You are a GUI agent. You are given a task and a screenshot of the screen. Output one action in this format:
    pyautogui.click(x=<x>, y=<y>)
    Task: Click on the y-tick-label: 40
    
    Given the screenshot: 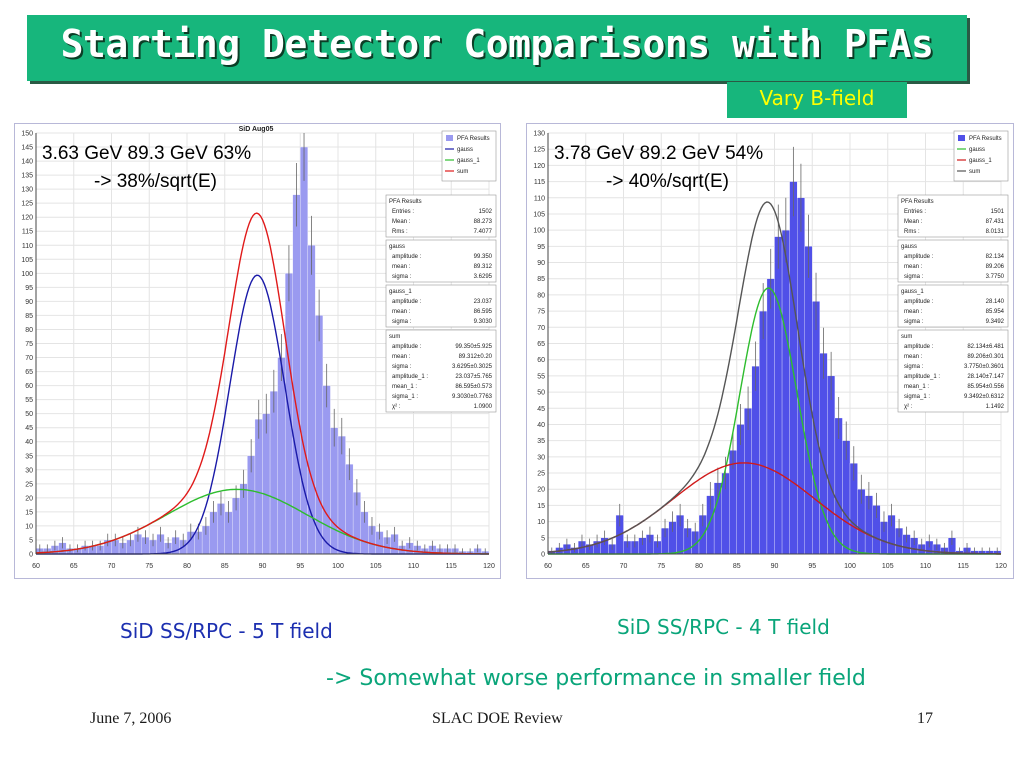 What is the action you would take?
    pyautogui.click(x=29, y=442)
    